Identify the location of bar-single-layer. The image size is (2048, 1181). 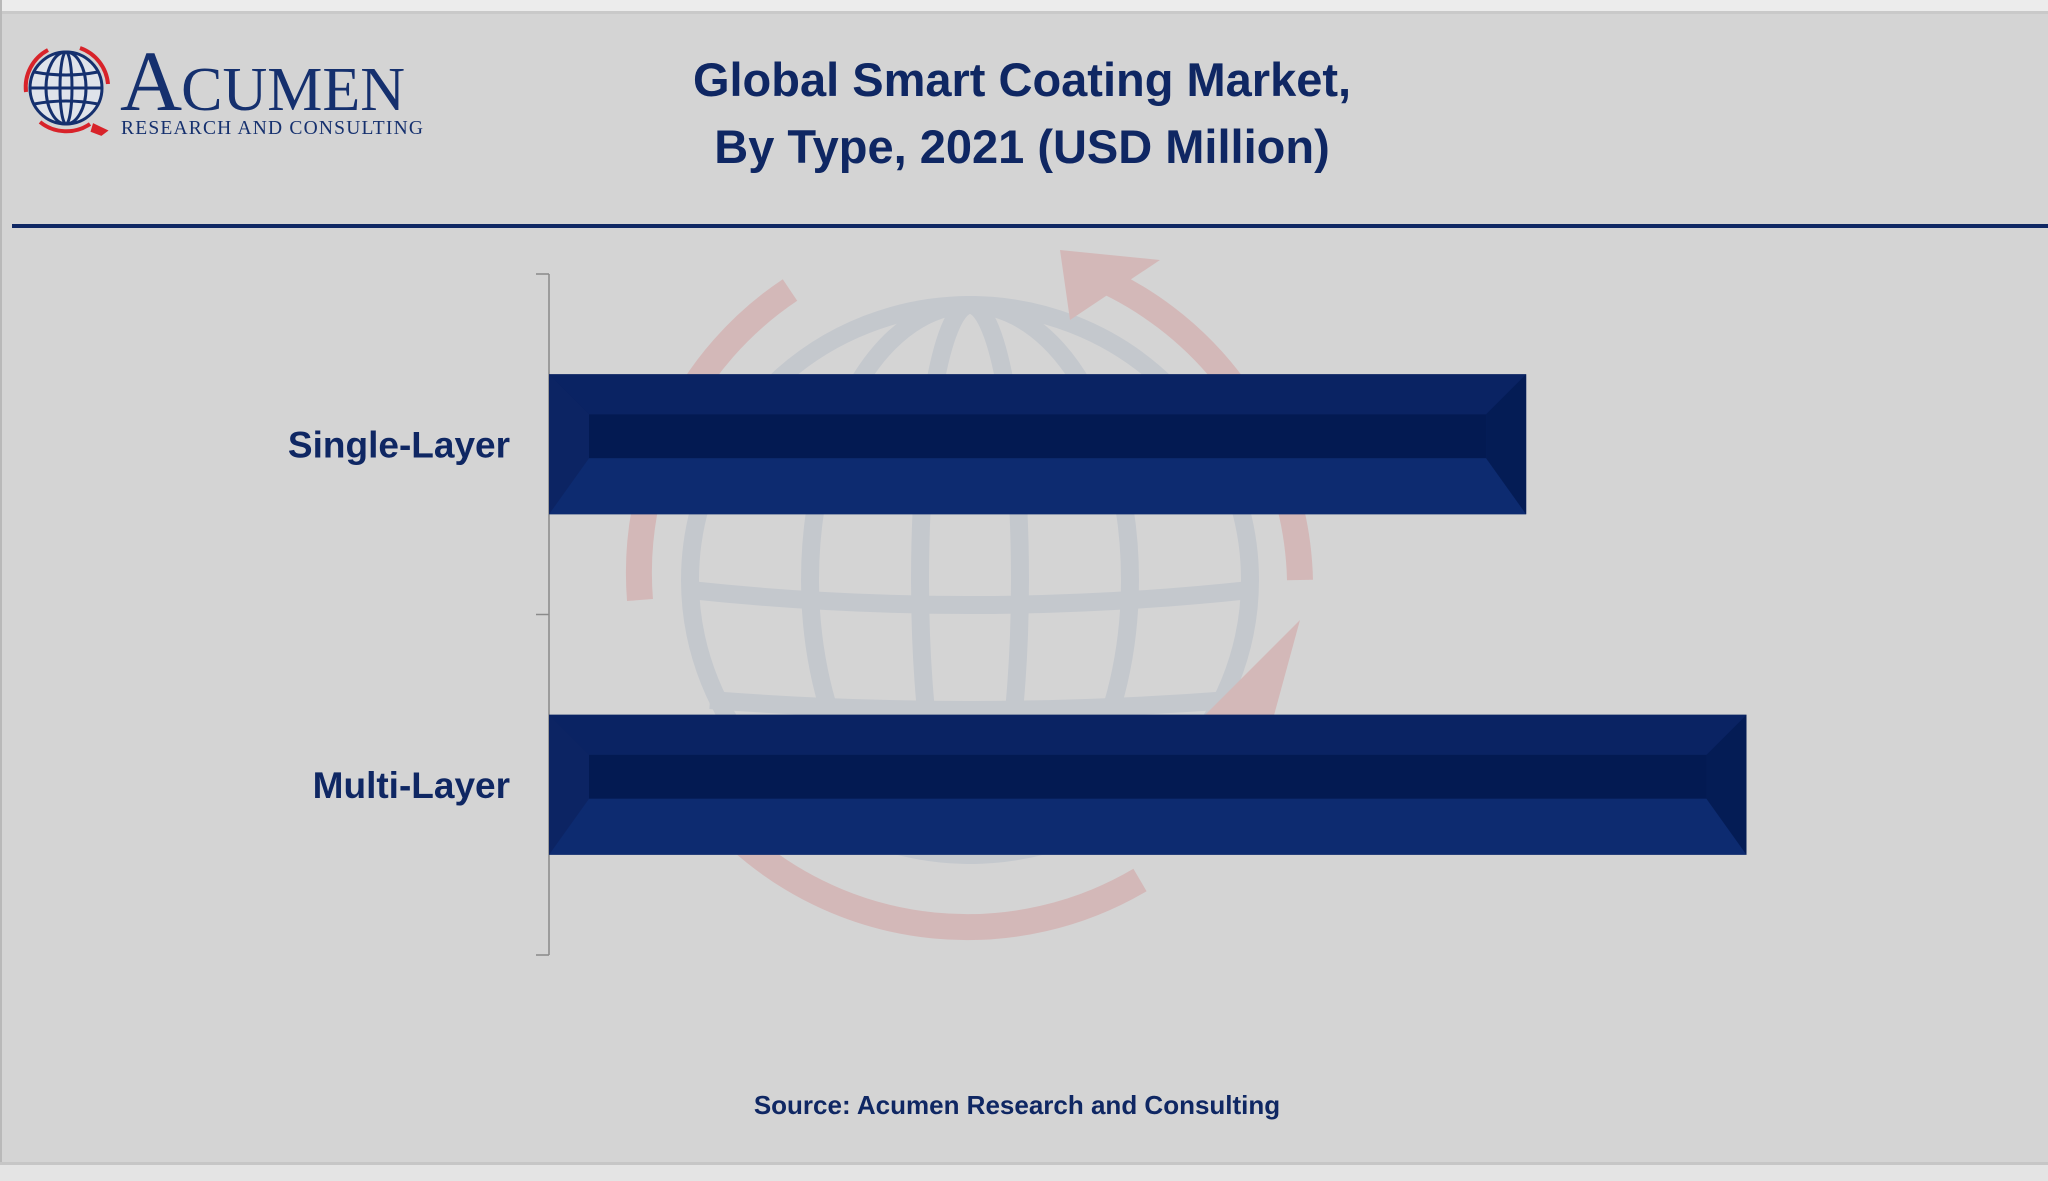
(1038, 444).